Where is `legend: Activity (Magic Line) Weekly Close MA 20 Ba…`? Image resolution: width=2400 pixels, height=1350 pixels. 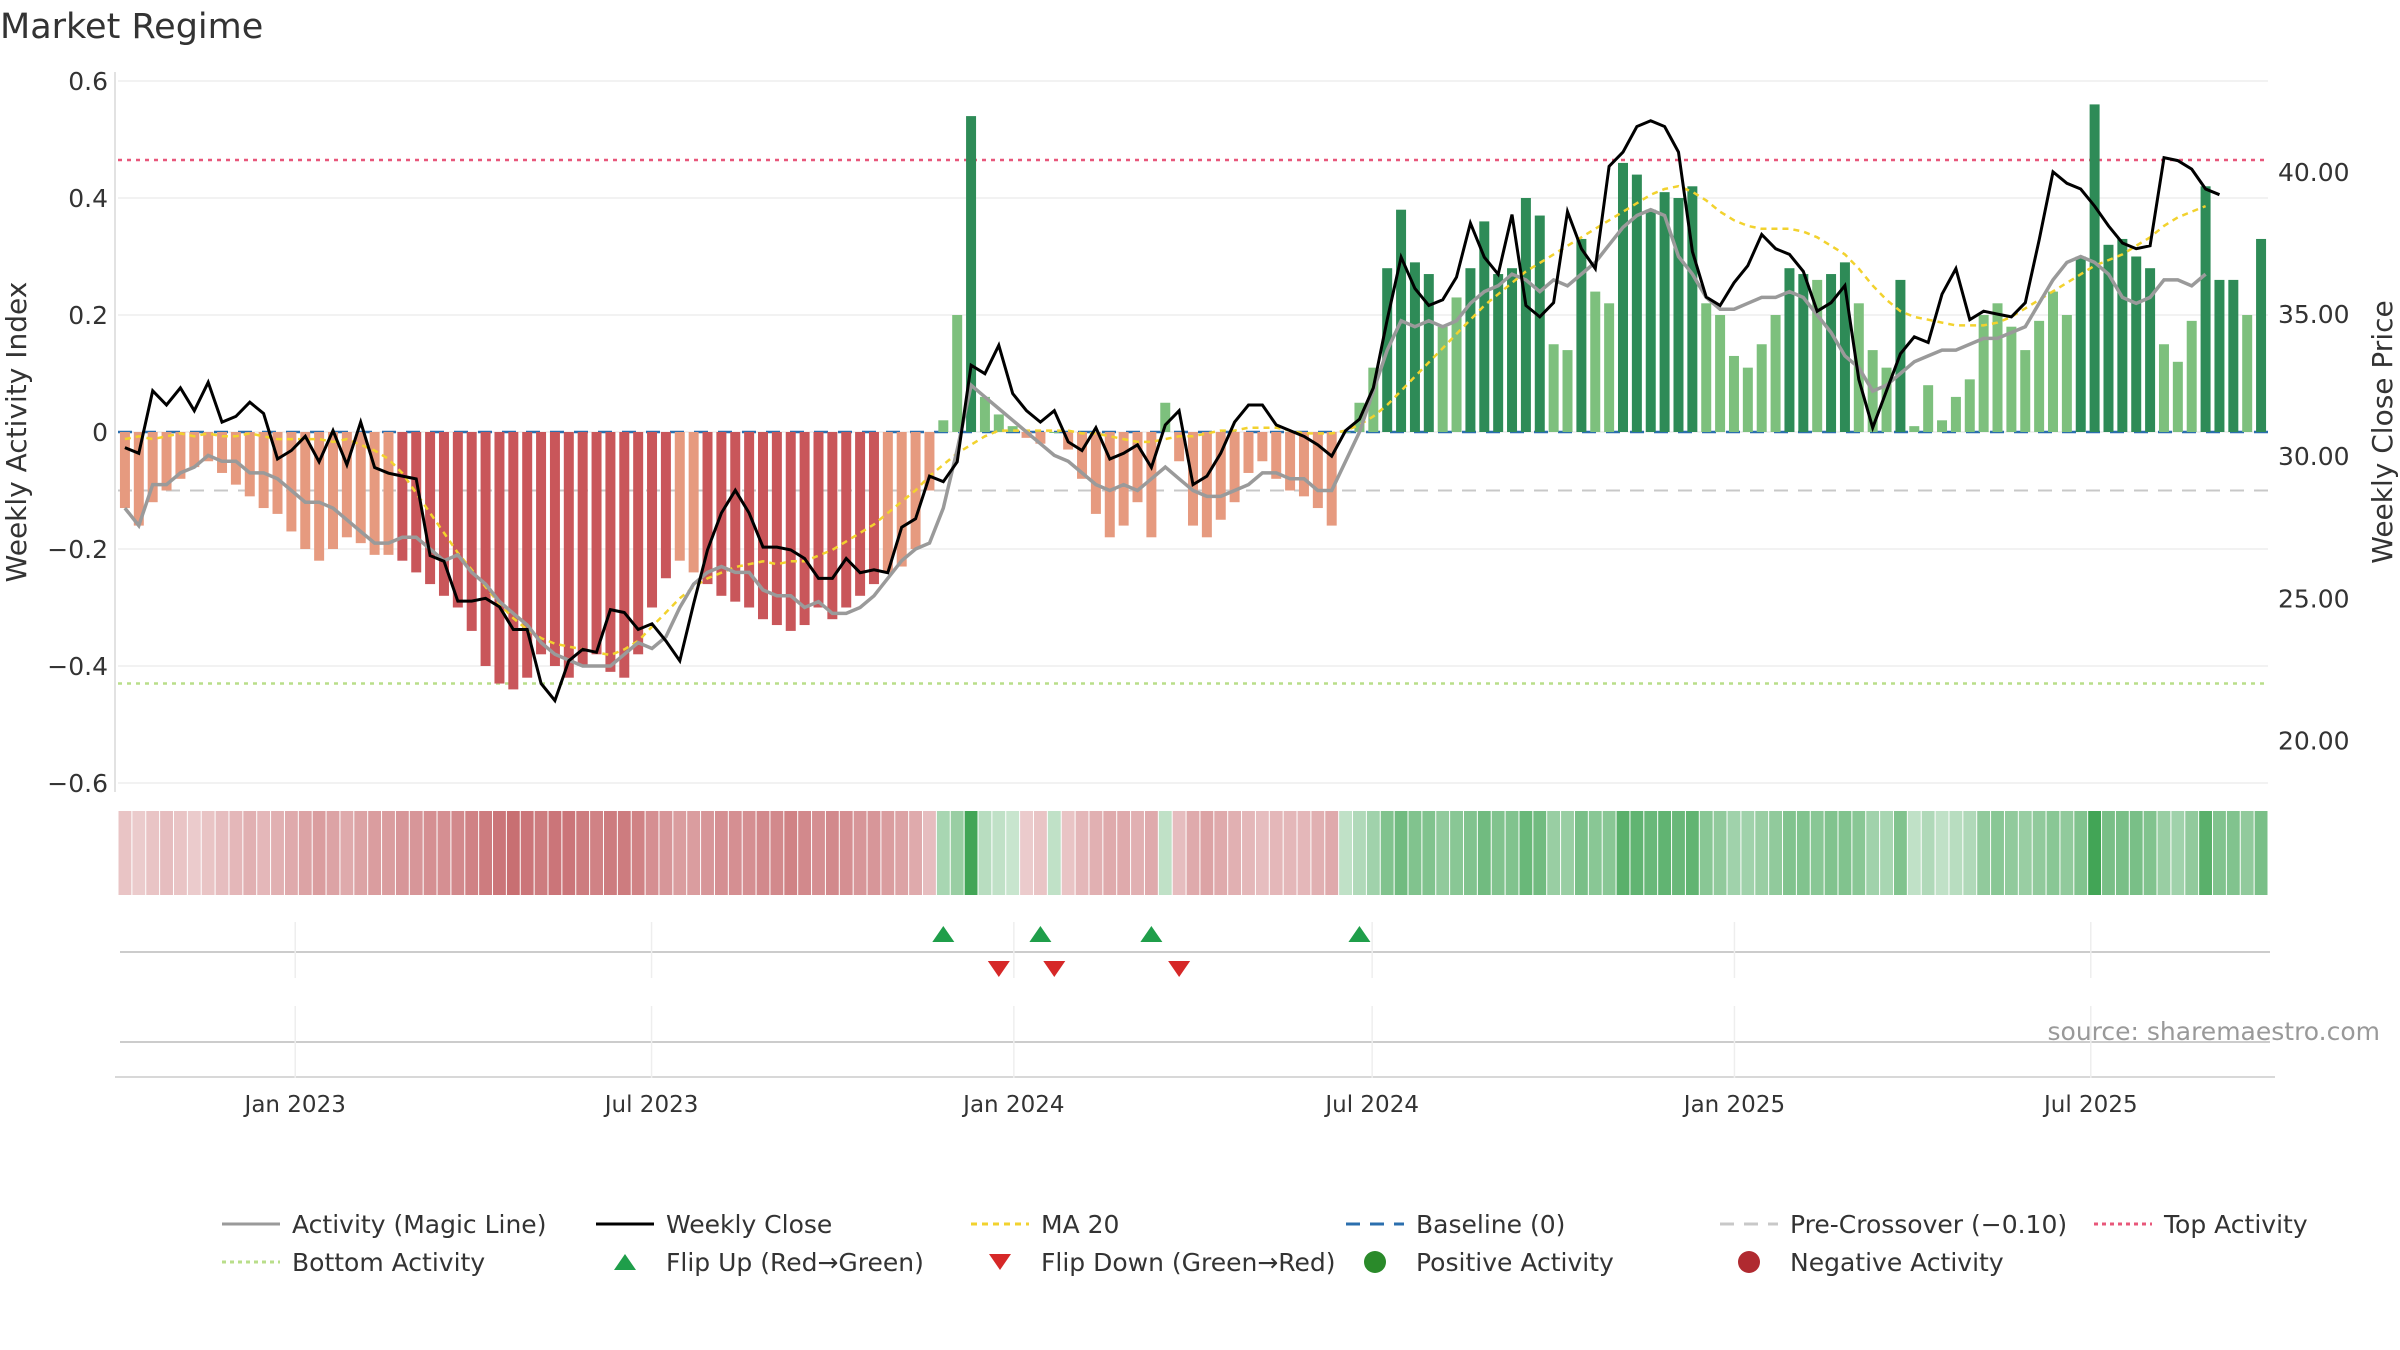 legend: Activity (Magic Line) Weekly Close MA 20 Ba… is located at coordinates (1265, 1243).